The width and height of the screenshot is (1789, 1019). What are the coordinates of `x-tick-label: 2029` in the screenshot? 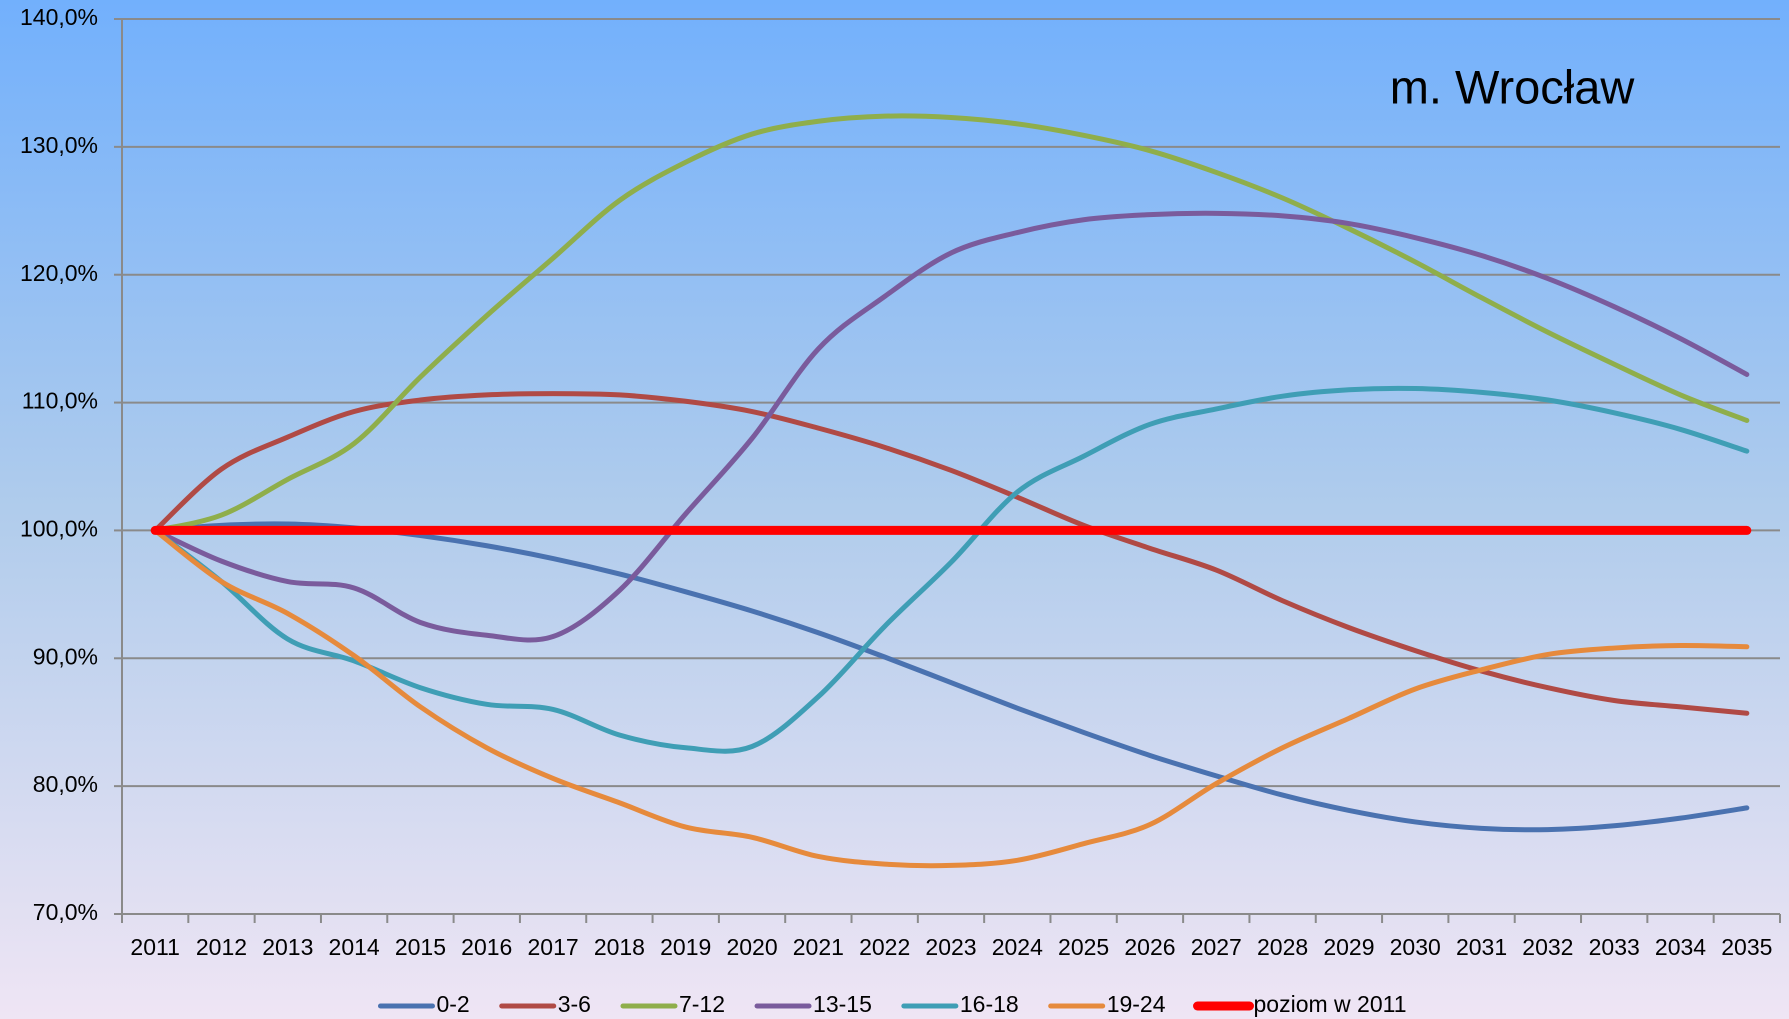 It's located at (1348, 947).